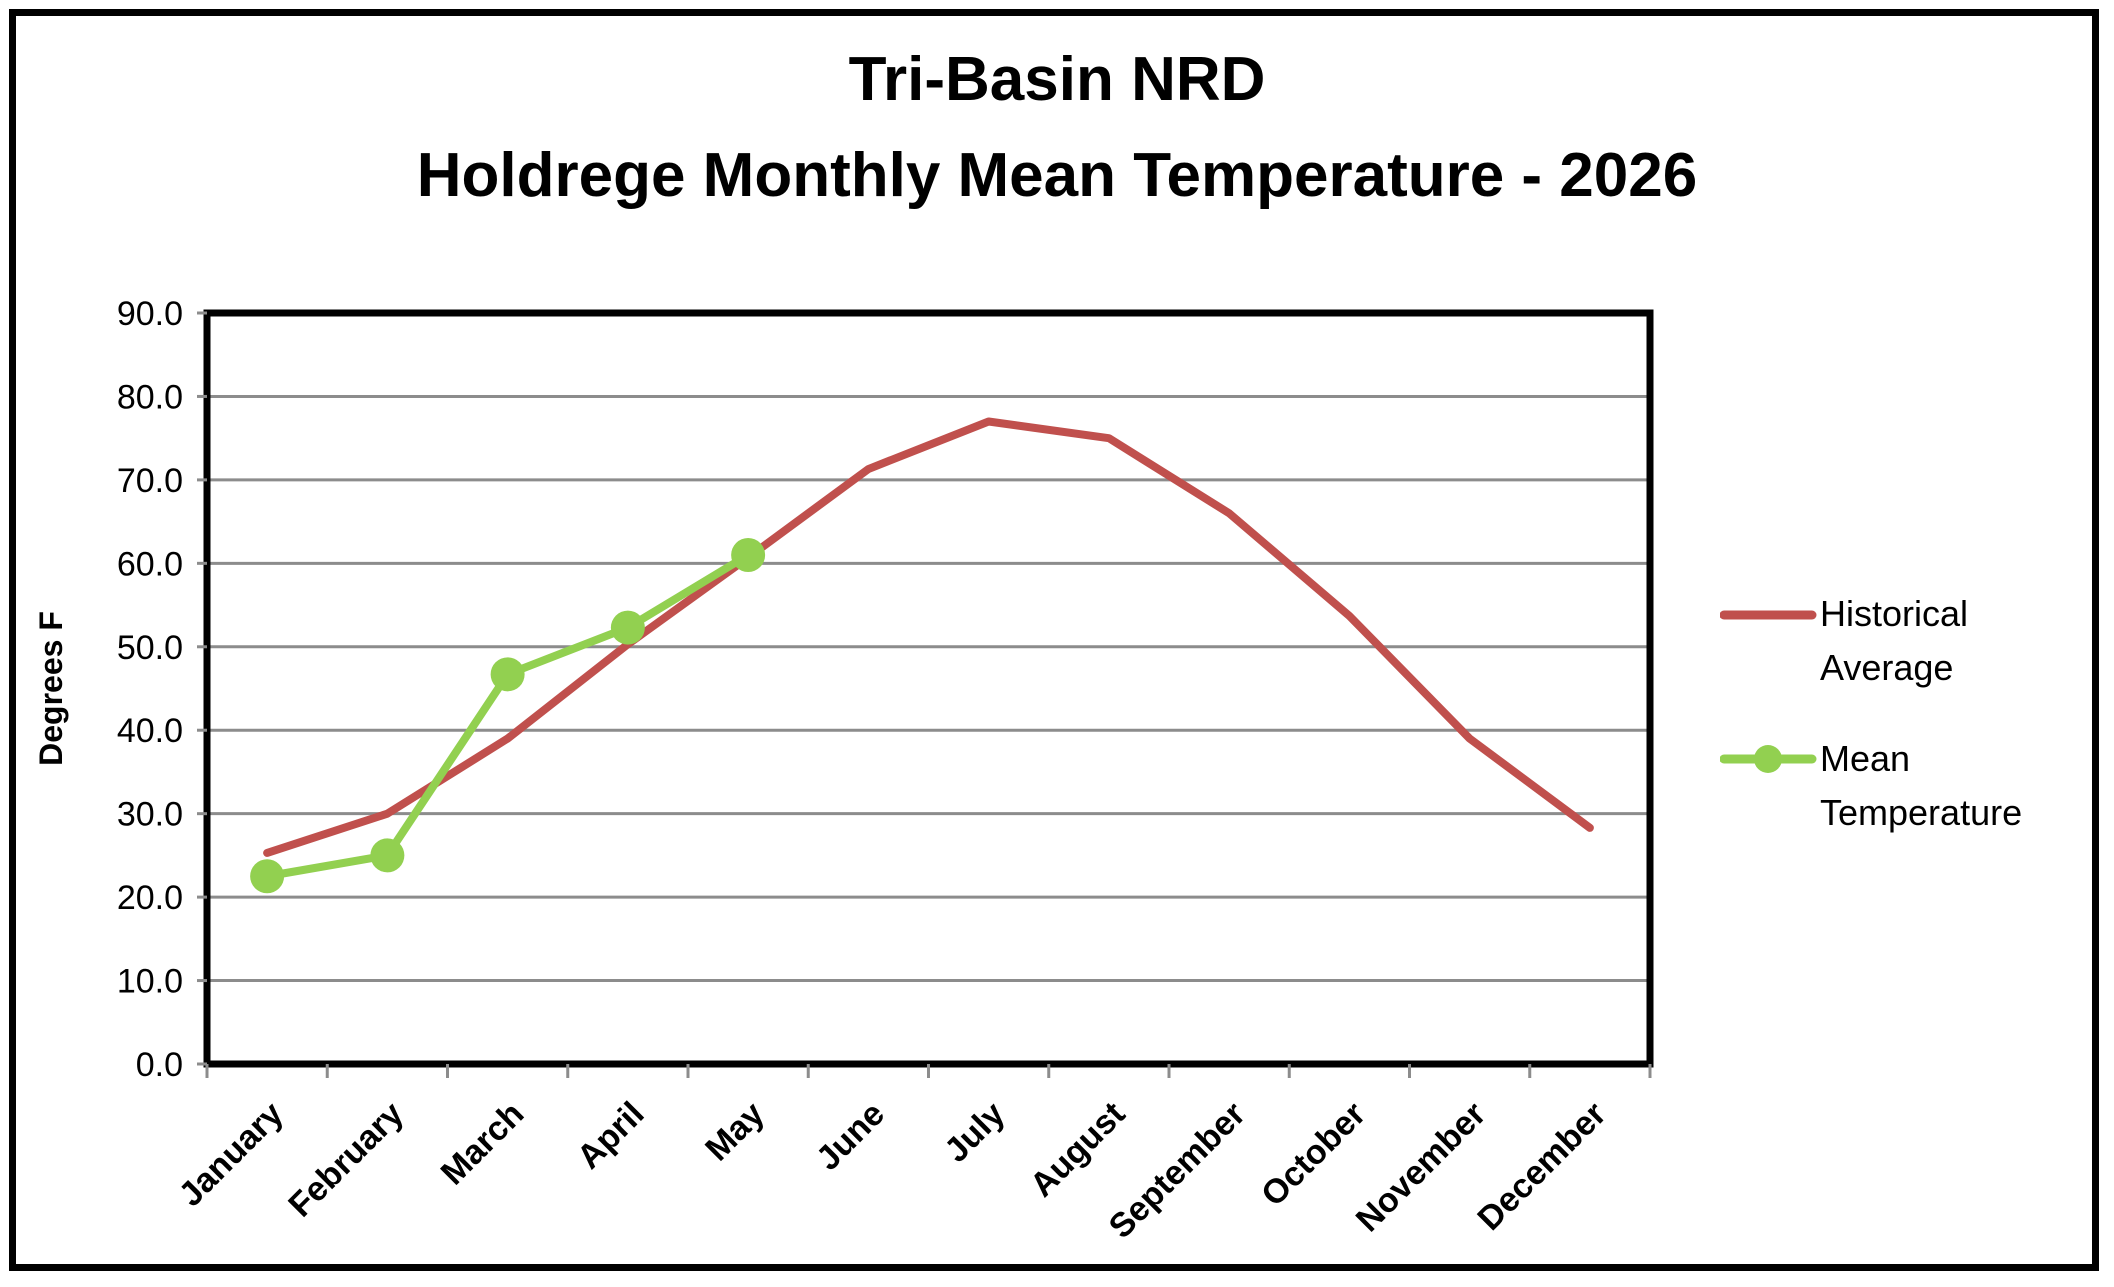 This screenshot has width=2114, height=1287. Describe the element at coordinates (1921, 812) in the screenshot. I see `legend-mean-label-2: Temperature` at that location.